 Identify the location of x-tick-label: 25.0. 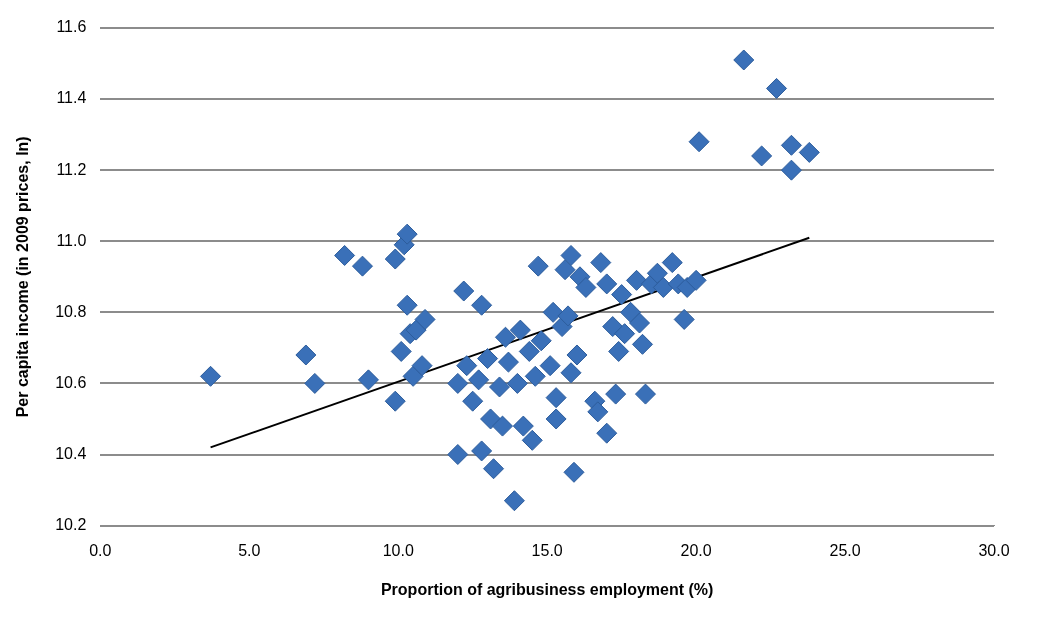
(845, 550).